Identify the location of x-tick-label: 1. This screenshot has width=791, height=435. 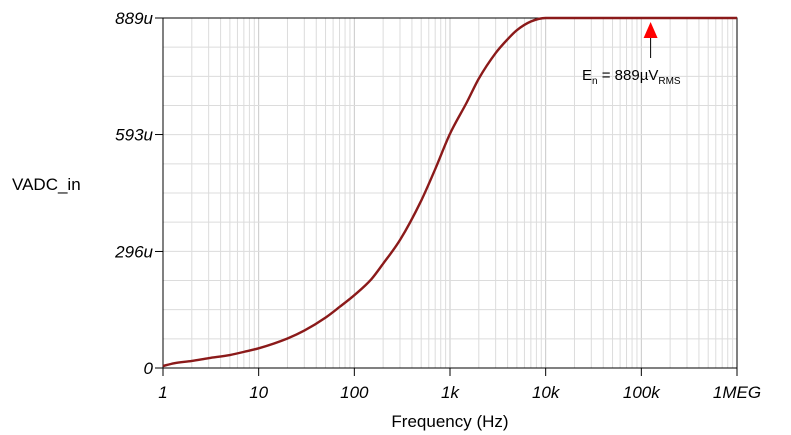
(162, 392).